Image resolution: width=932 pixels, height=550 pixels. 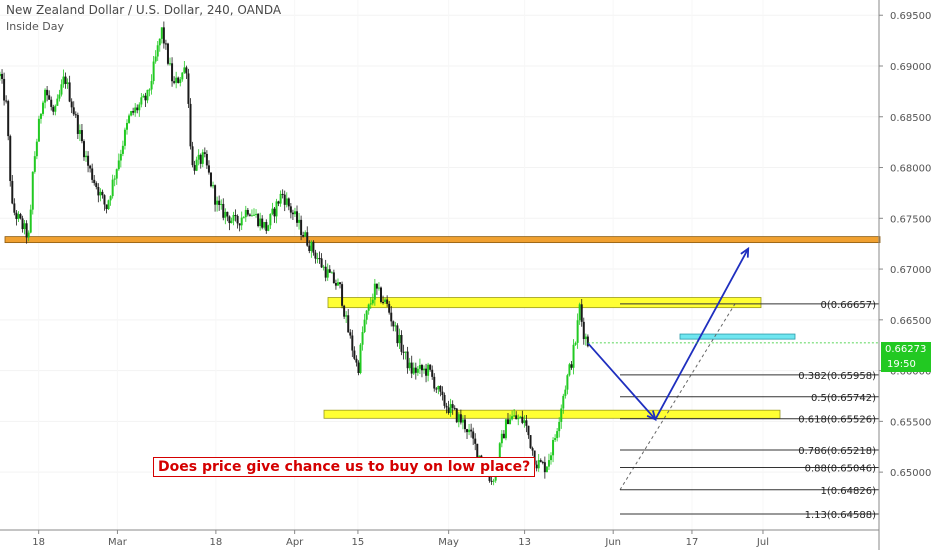 I want to click on time-axis: 18 Mar 18 Apr 15 May 13 Jun 17 Jul, so click(x=439, y=538).